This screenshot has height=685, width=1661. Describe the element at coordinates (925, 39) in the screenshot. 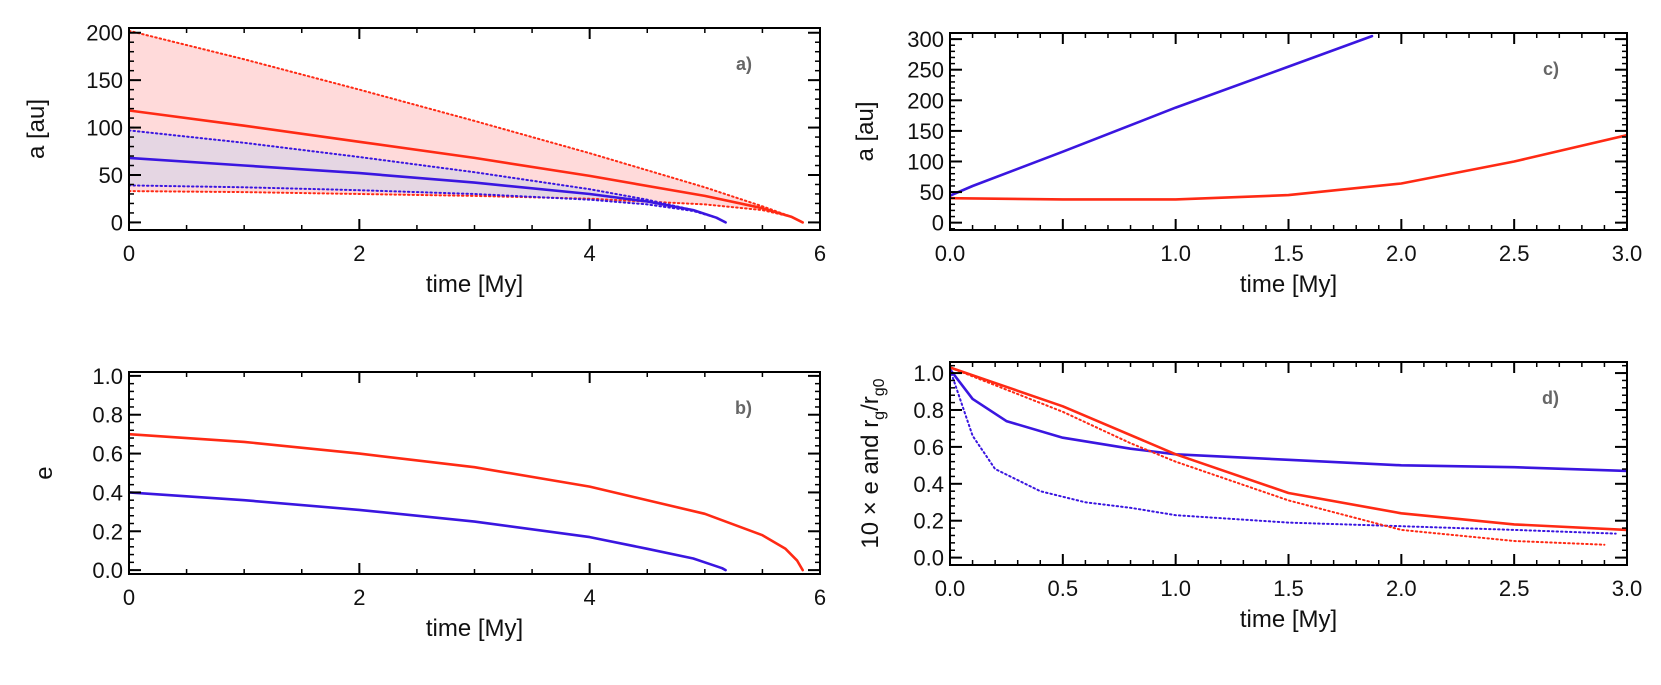

I see `y-tick-label: 300` at that location.